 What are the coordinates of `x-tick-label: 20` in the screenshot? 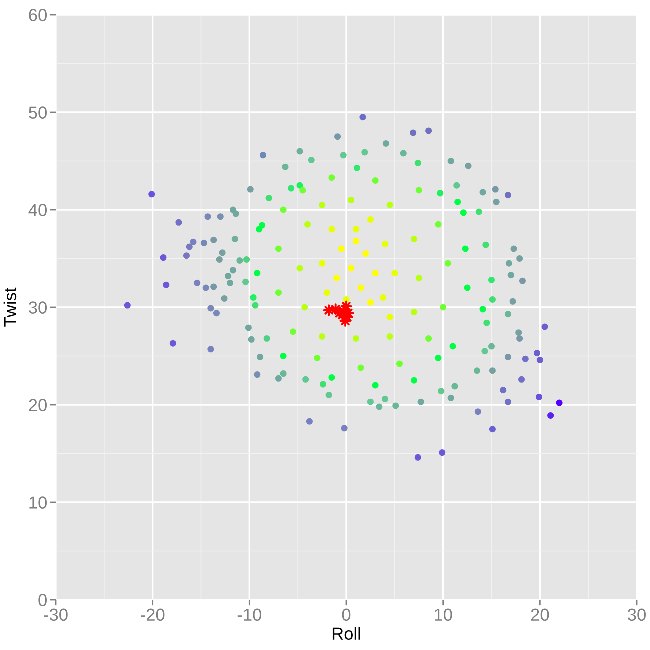 It's located at (540, 615).